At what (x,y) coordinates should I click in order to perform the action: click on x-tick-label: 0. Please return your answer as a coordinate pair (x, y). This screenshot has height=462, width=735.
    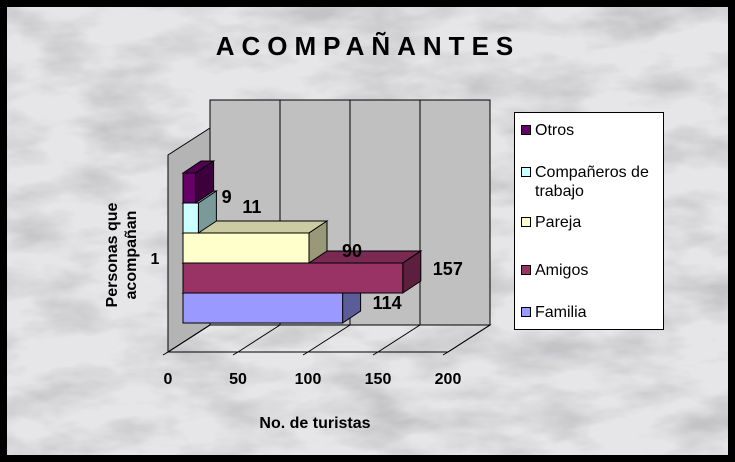
    Looking at the image, I should click on (168, 379).